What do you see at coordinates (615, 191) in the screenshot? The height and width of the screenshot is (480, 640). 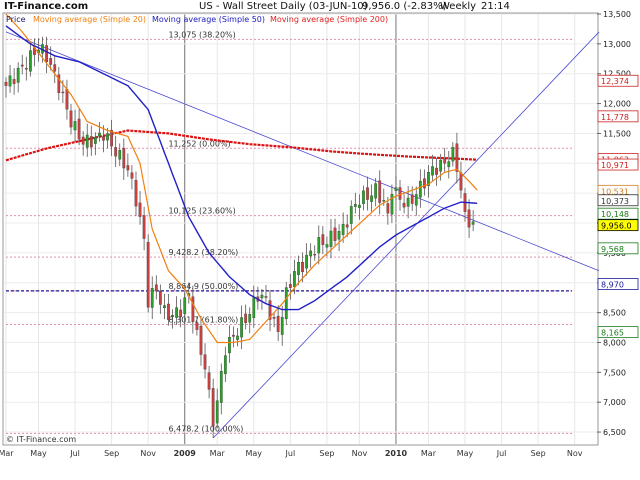 I see `price-tag-label: 10,531` at bounding box center [615, 191].